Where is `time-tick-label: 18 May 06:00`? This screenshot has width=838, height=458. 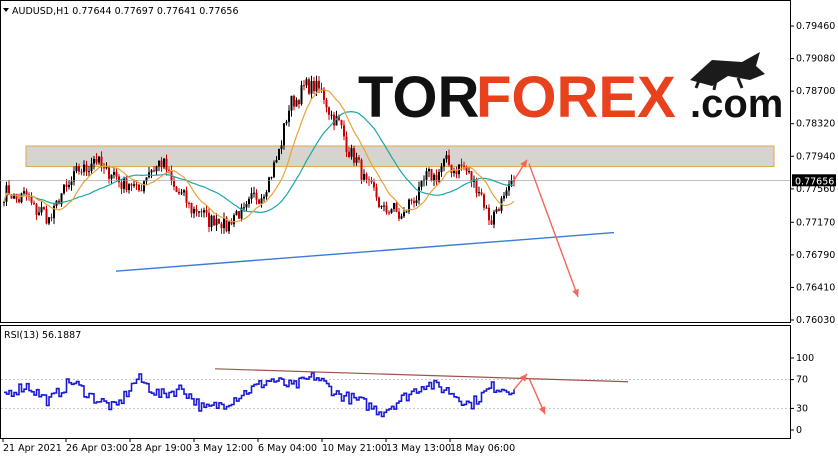 time-tick-label: 18 May 06:00 is located at coordinates (482, 448).